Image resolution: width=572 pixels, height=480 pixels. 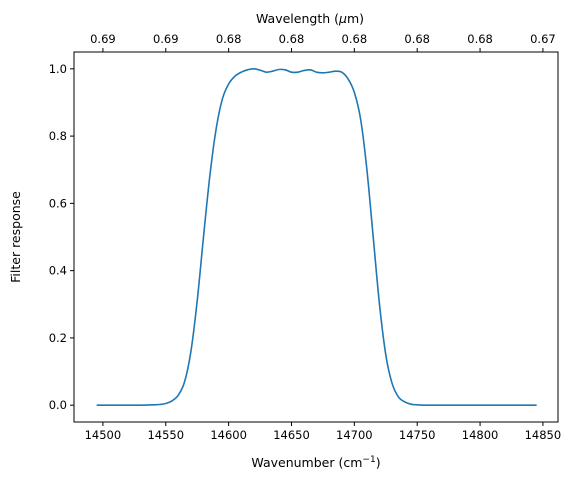 I want to click on y-tick-label: 0.0, so click(x=58, y=405).